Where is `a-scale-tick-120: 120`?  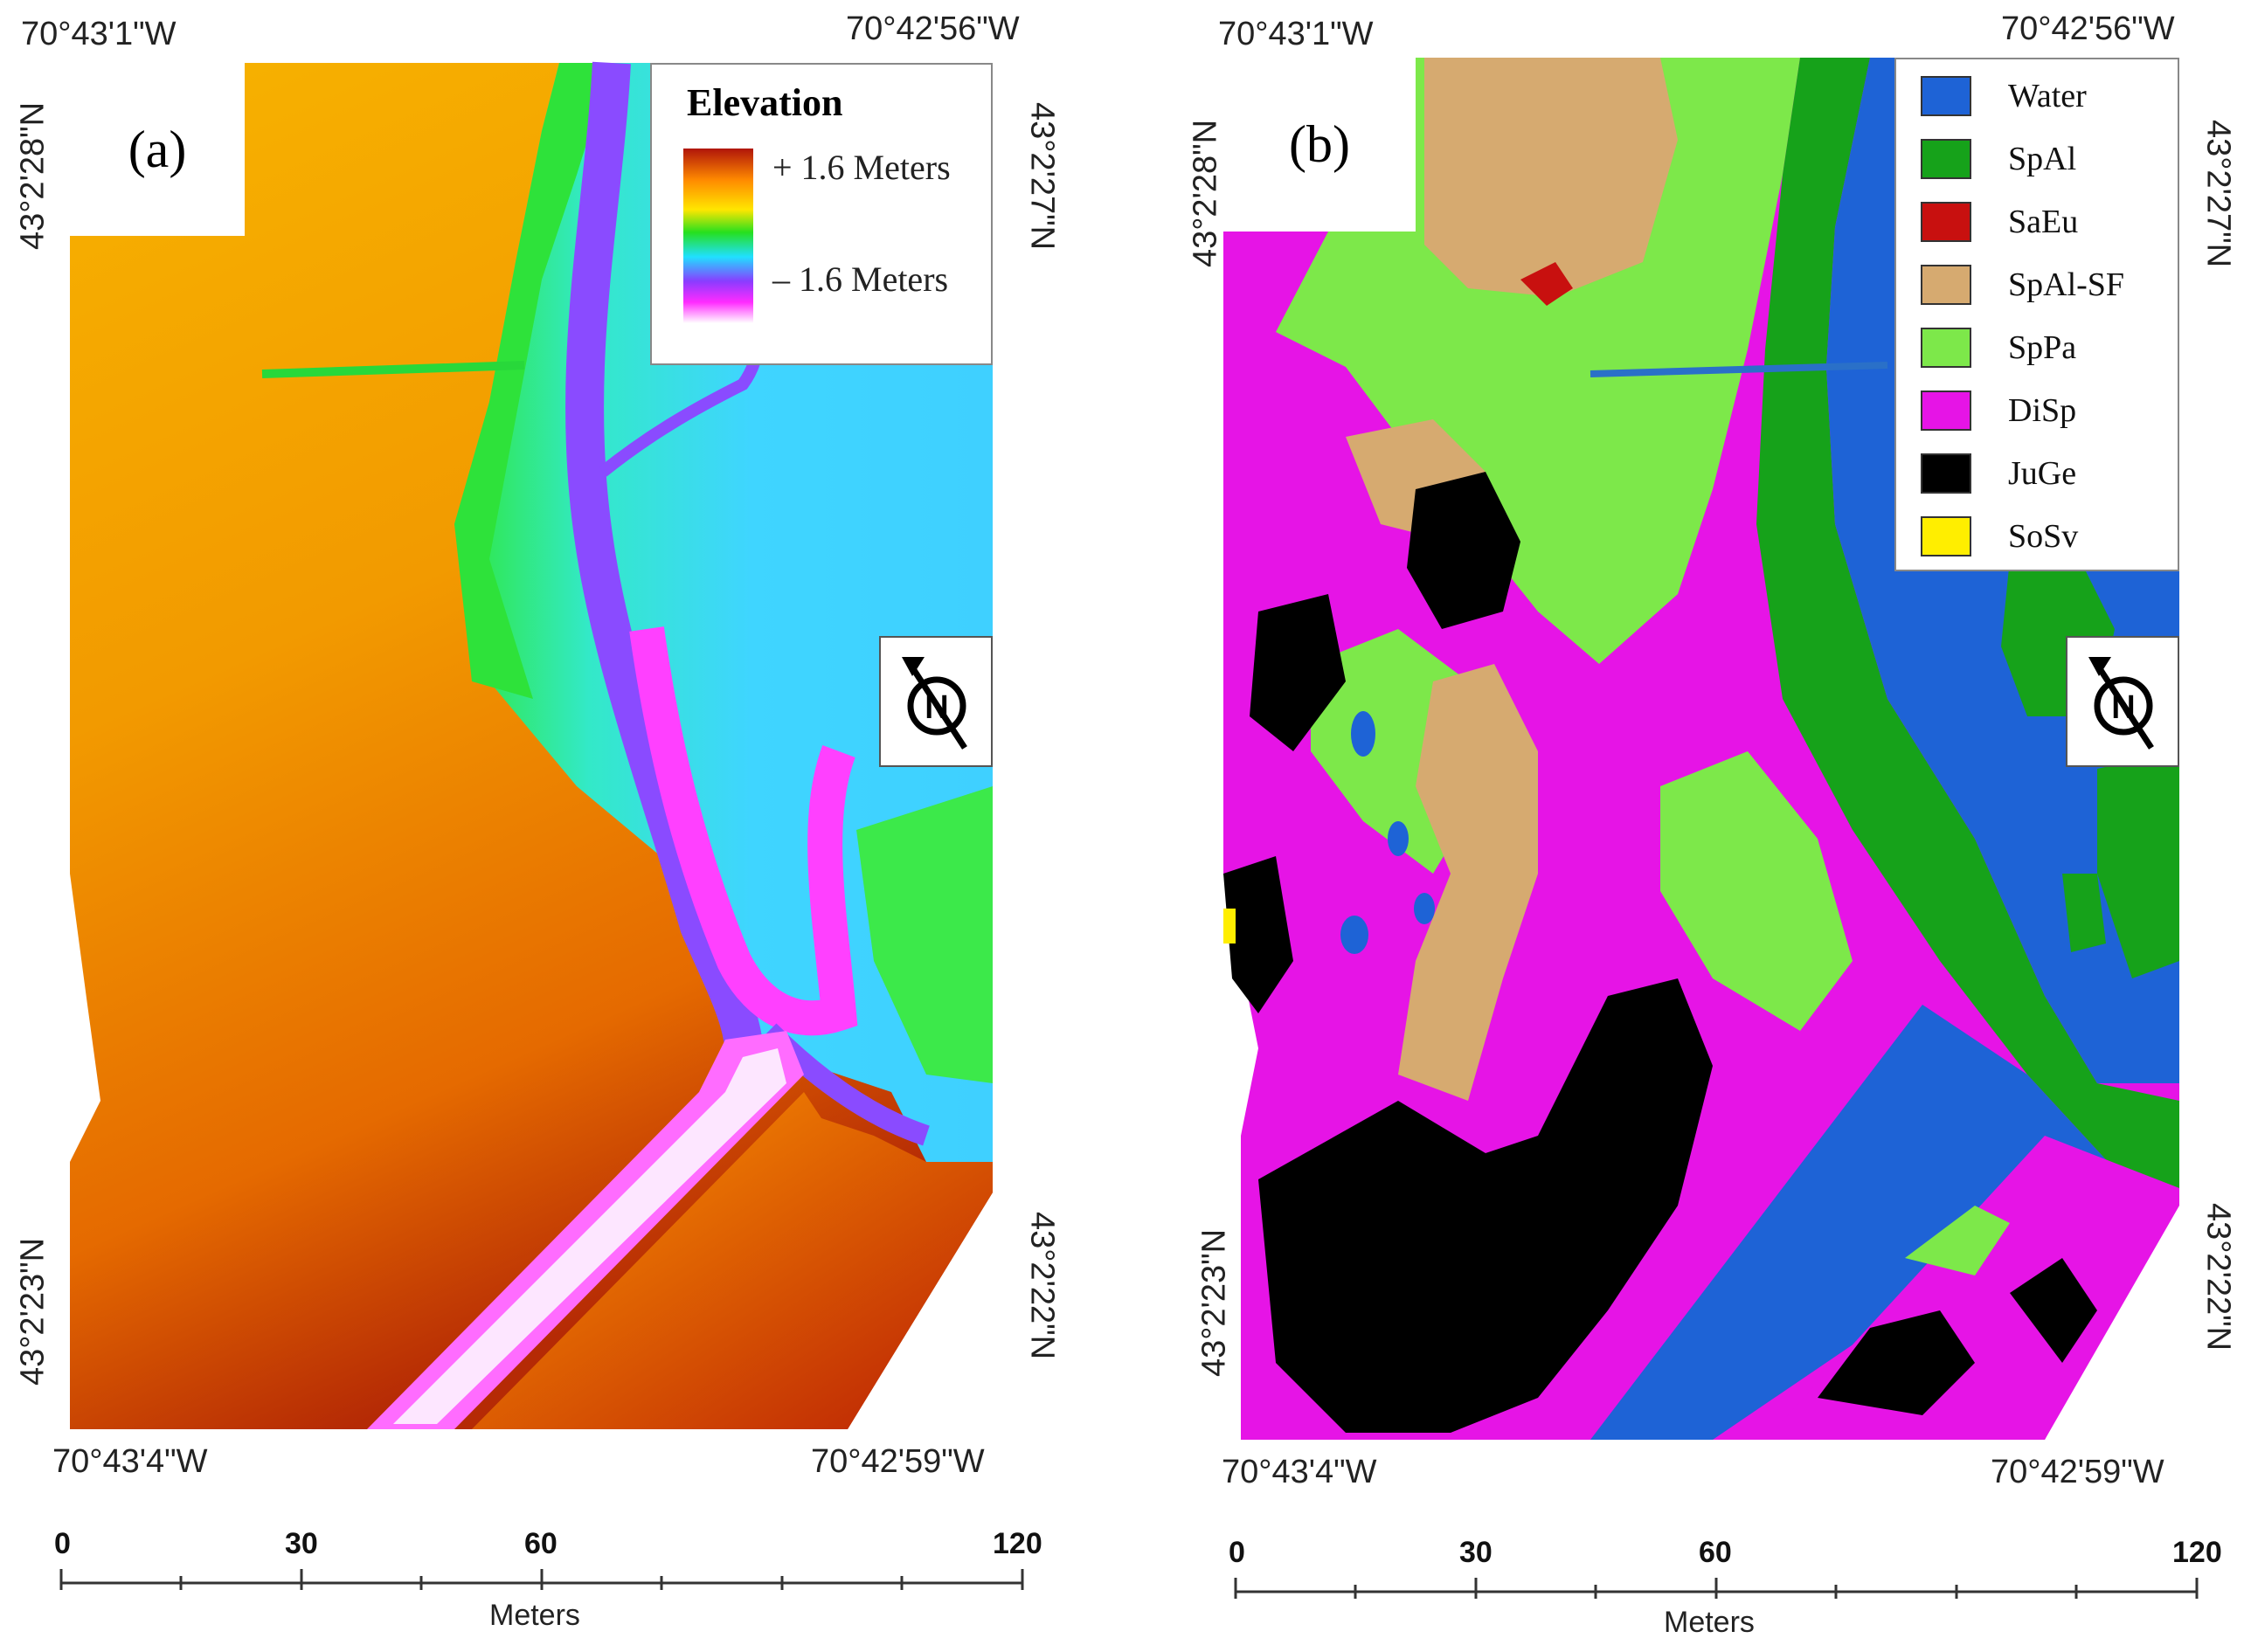
a-scale-tick-120: 120 is located at coordinates (1017, 1543).